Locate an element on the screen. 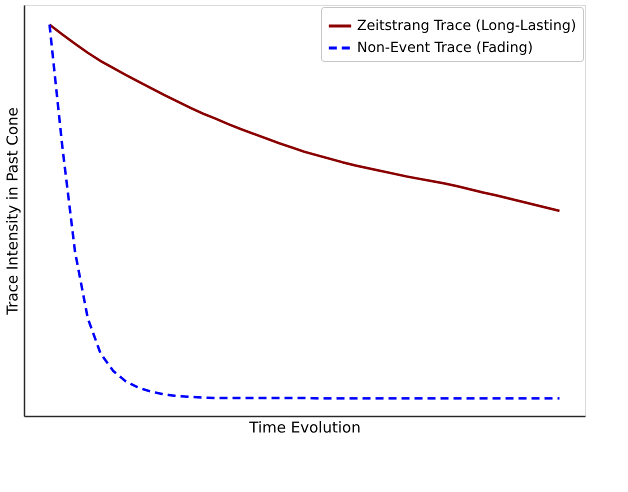 The width and height of the screenshot is (628, 492). legend-label: Zeitstrang Trace (Long-Lasting) is located at coordinates (466, 26).